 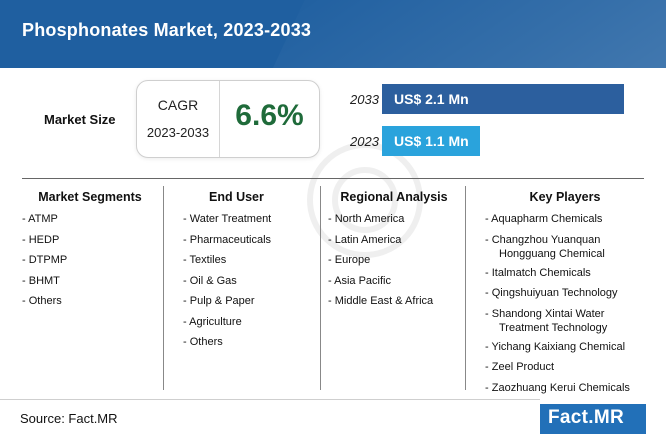 What do you see at coordinates (503, 99) in the screenshot?
I see `market-size-bar-2033: US$ 2.1 Mn` at bounding box center [503, 99].